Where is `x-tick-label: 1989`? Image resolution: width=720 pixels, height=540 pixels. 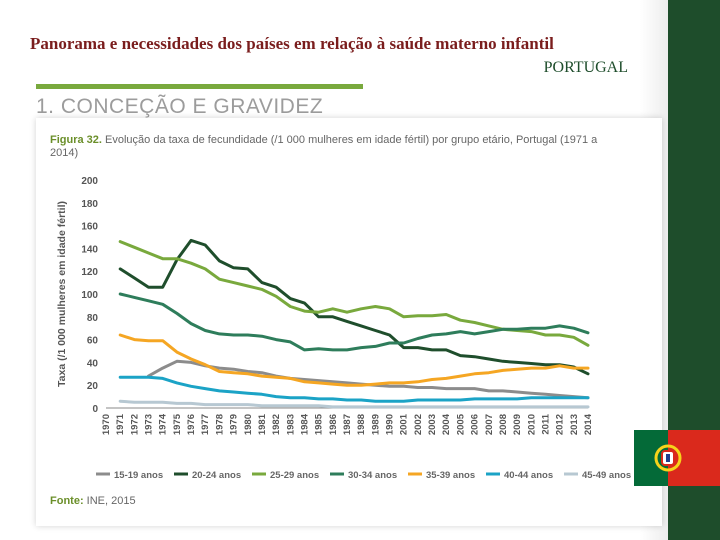
x-tick-label: 1989 is located at coordinates (375, 424).